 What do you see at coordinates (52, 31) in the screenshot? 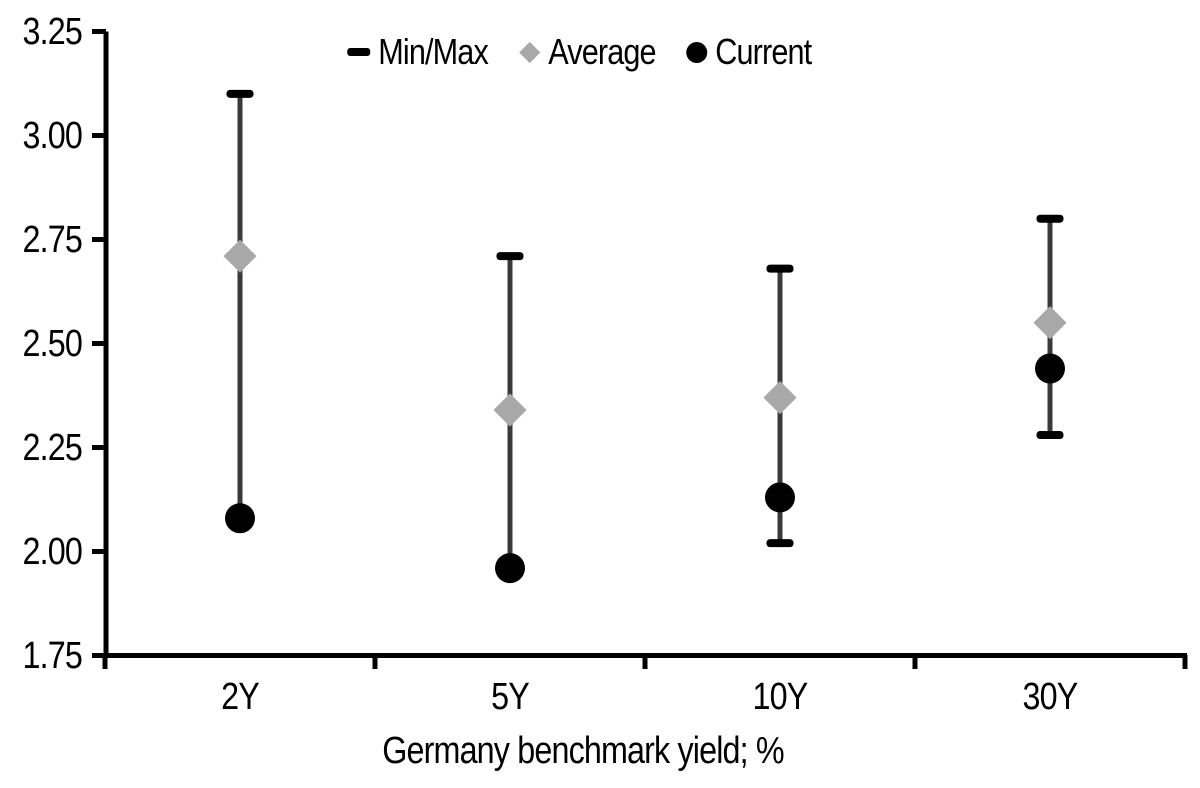
I see `y-axis-tick-label: 3.25` at bounding box center [52, 31].